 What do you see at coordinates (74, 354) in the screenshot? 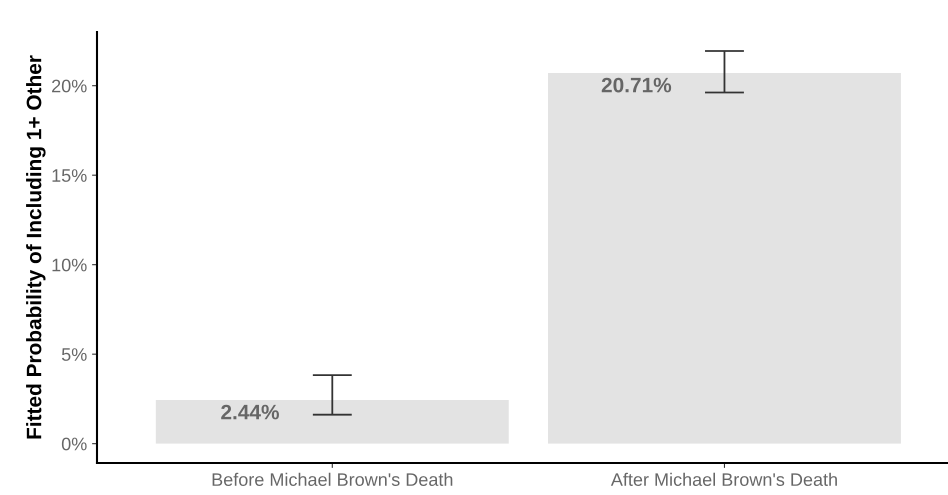
I see `y-tick-label: 5%` at bounding box center [74, 354].